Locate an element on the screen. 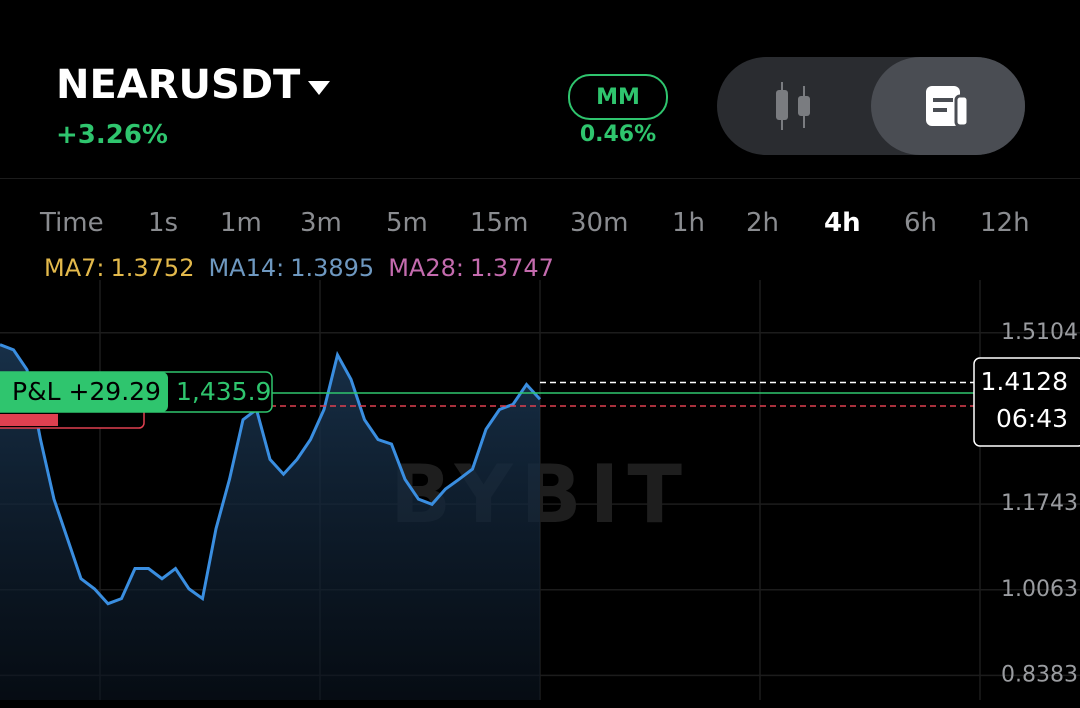 The width and height of the screenshot is (1080, 708). interval-tab: 3m is located at coordinates (321, 223).